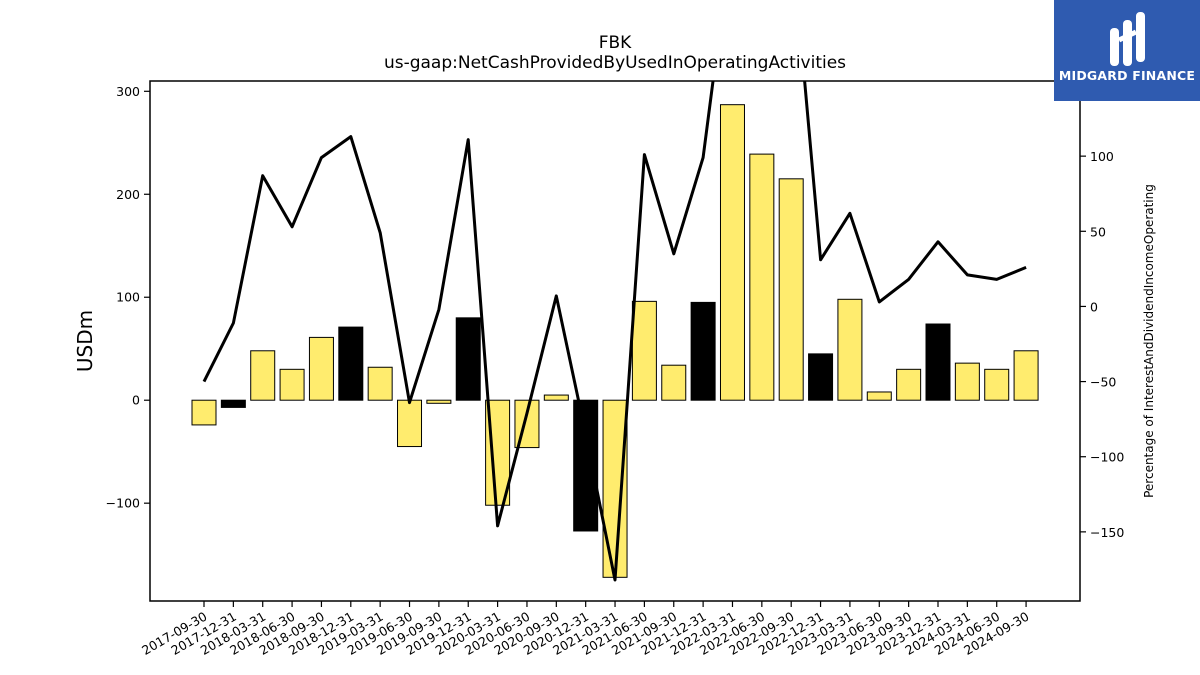  I want to click on chart-title: FBK, so click(615, 43).